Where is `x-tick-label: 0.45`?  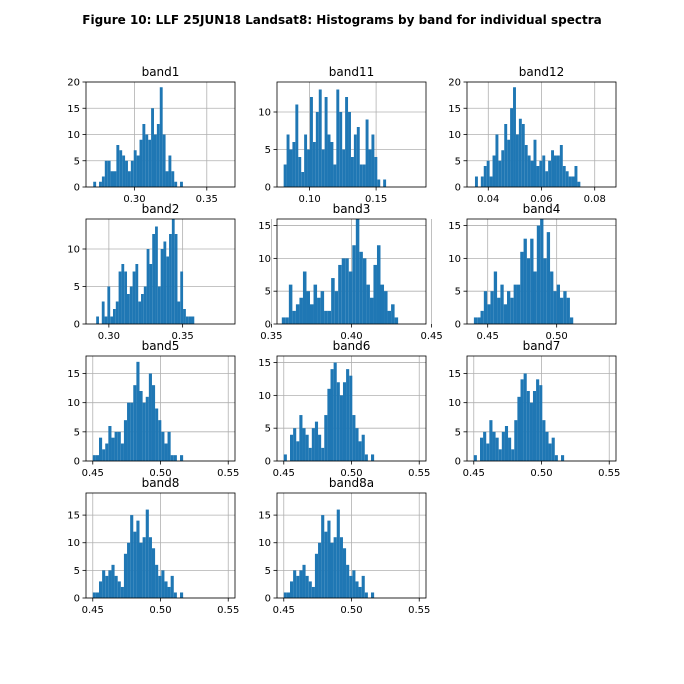 x-tick-label: 0.45 is located at coordinates (93, 610).